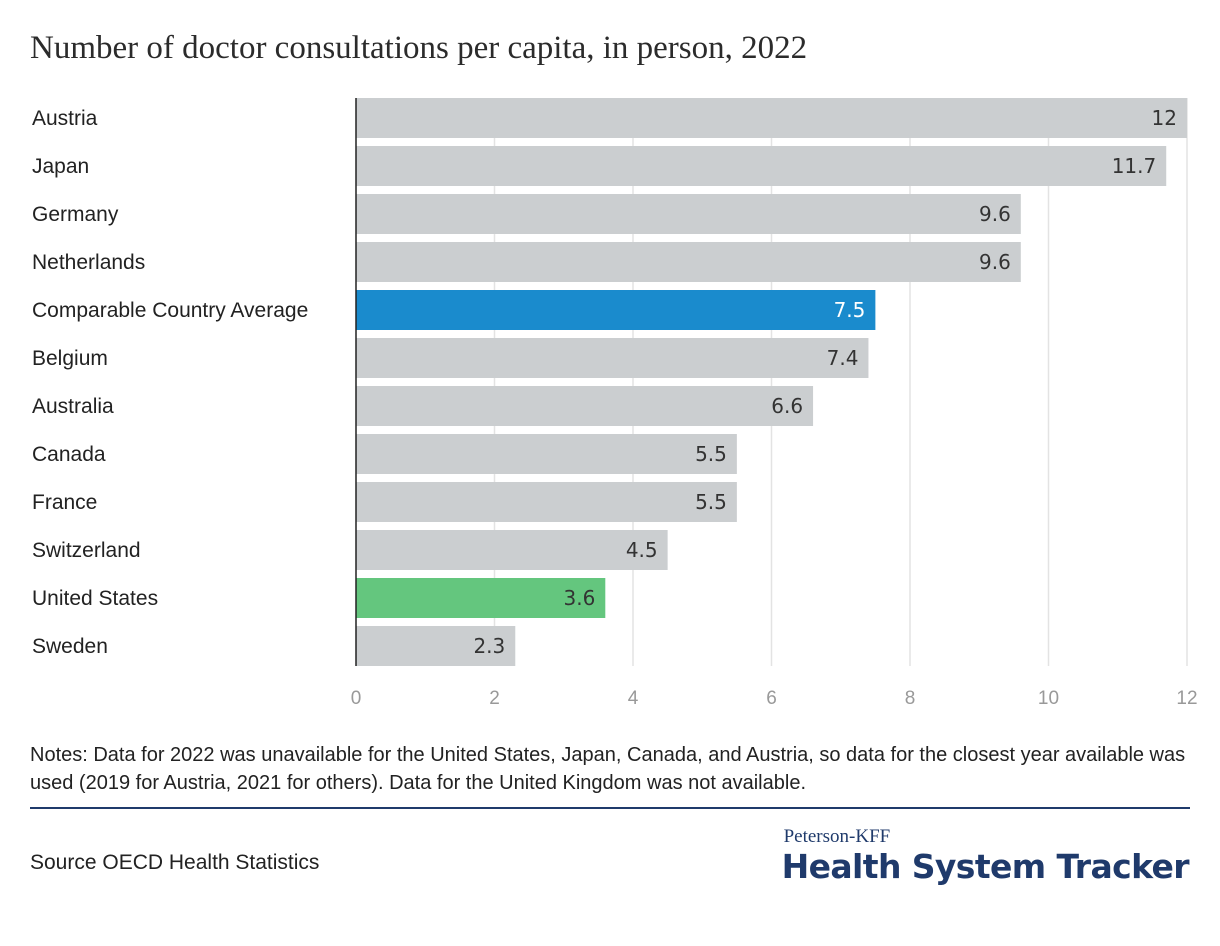  What do you see at coordinates (512, 550) in the screenshot?
I see `bar-switzerland` at bounding box center [512, 550].